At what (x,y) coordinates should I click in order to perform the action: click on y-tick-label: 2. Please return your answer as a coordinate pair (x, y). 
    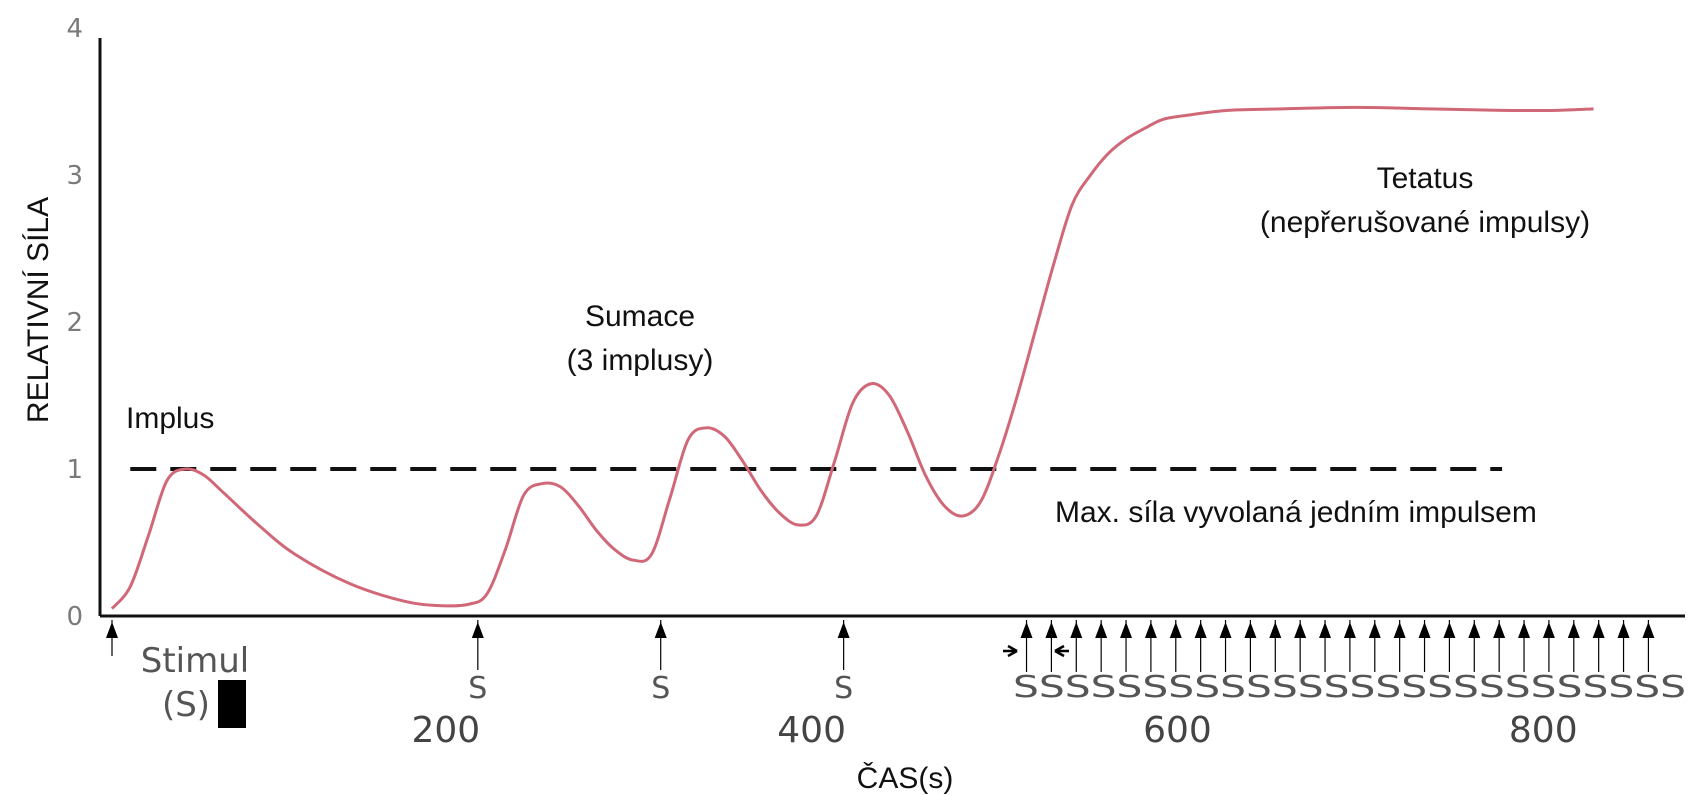
    Looking at the image, I should click on (74, 323).